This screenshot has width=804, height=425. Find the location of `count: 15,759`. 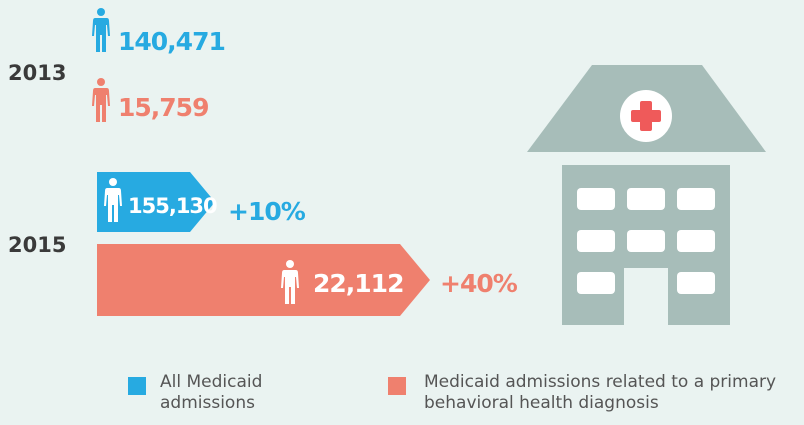

count: 15,759 is located at coordinates (163, 107).